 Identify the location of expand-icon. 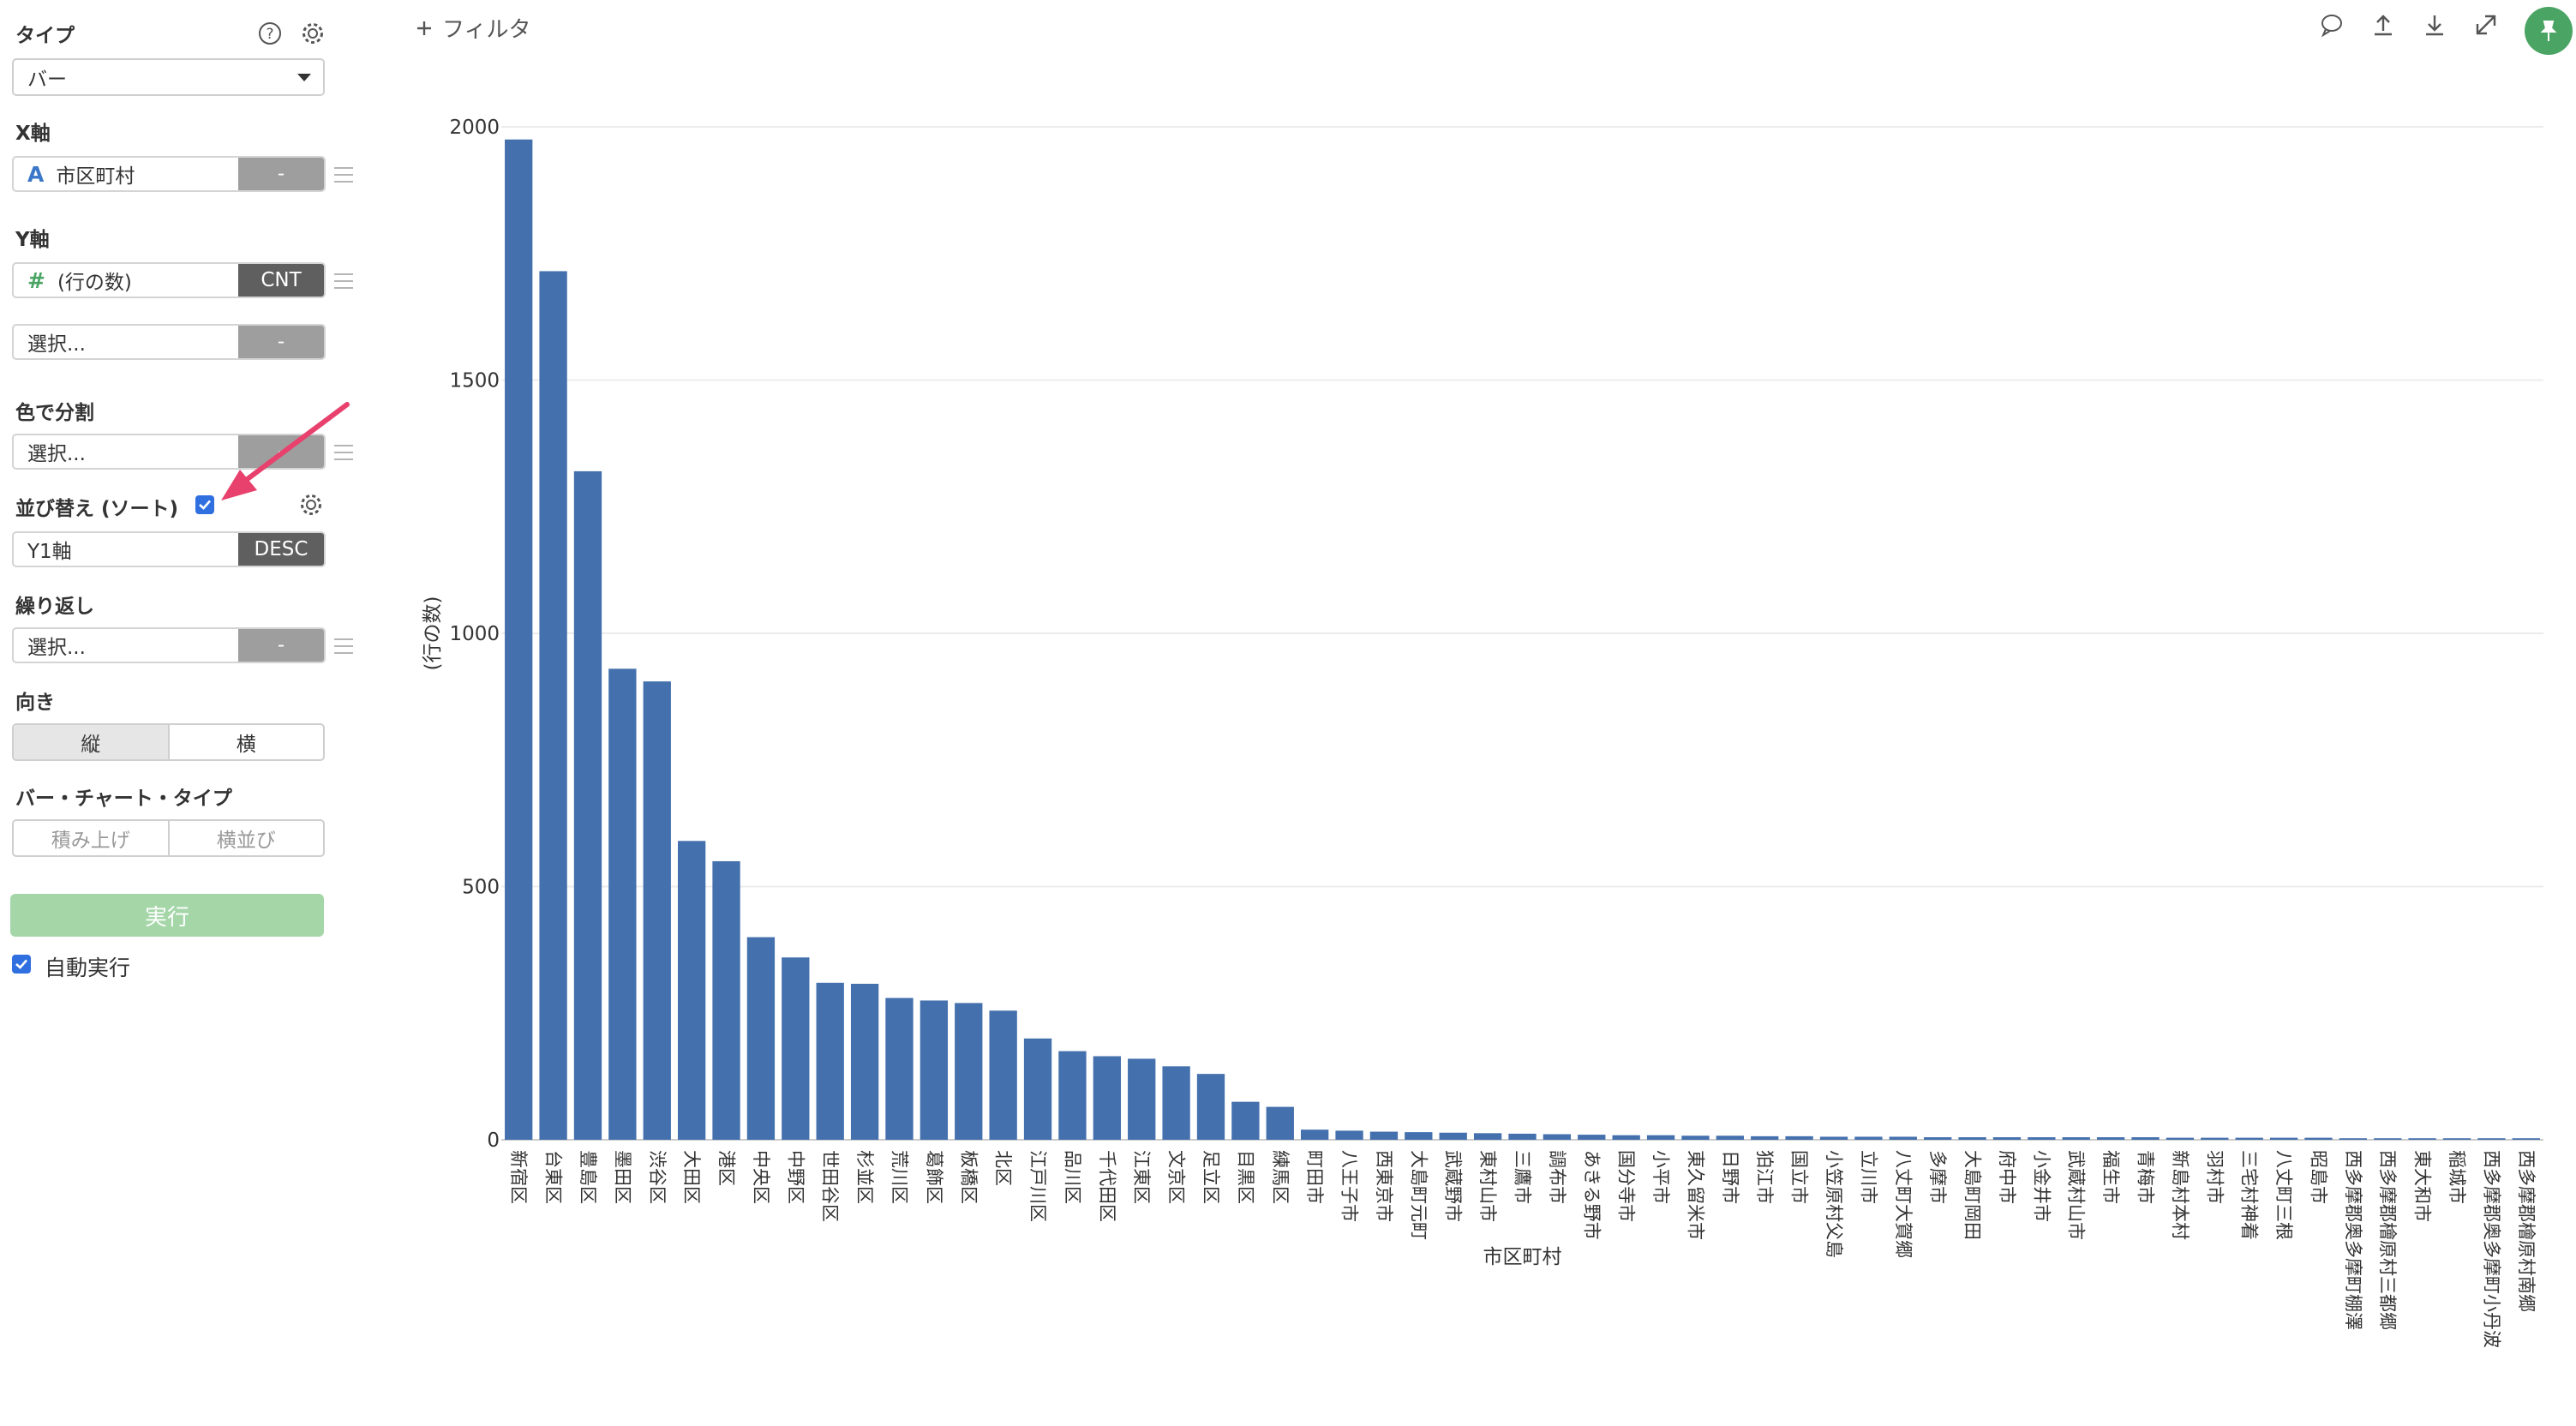
(2486, 26).